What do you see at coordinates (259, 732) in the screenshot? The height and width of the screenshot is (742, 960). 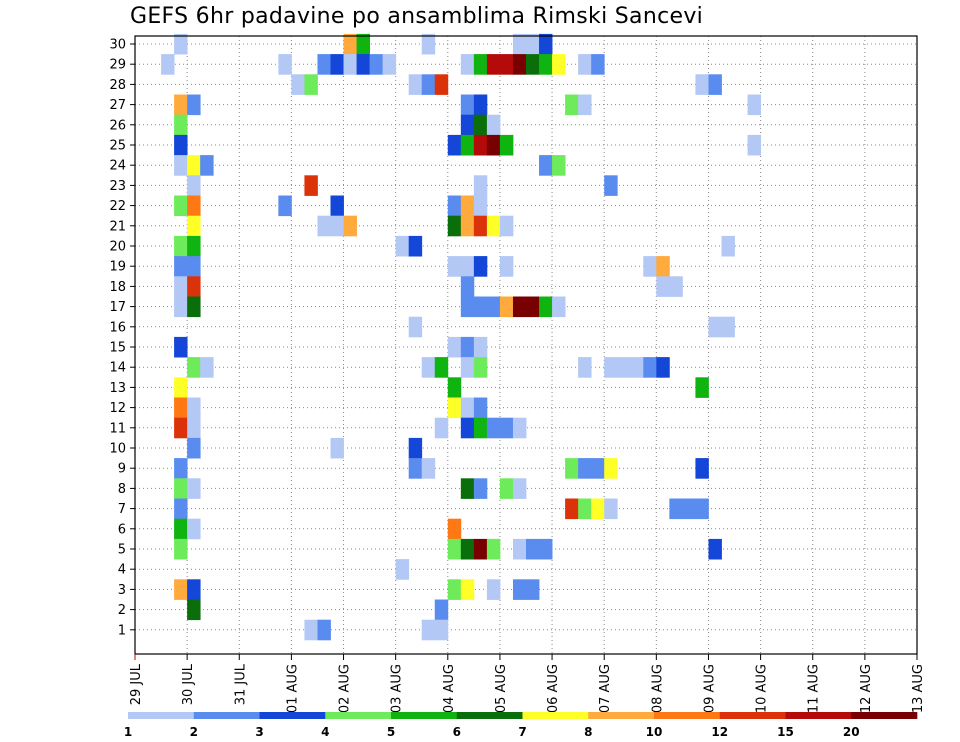 I see `colorbar-label: 3` at bounding box center [259, 732].